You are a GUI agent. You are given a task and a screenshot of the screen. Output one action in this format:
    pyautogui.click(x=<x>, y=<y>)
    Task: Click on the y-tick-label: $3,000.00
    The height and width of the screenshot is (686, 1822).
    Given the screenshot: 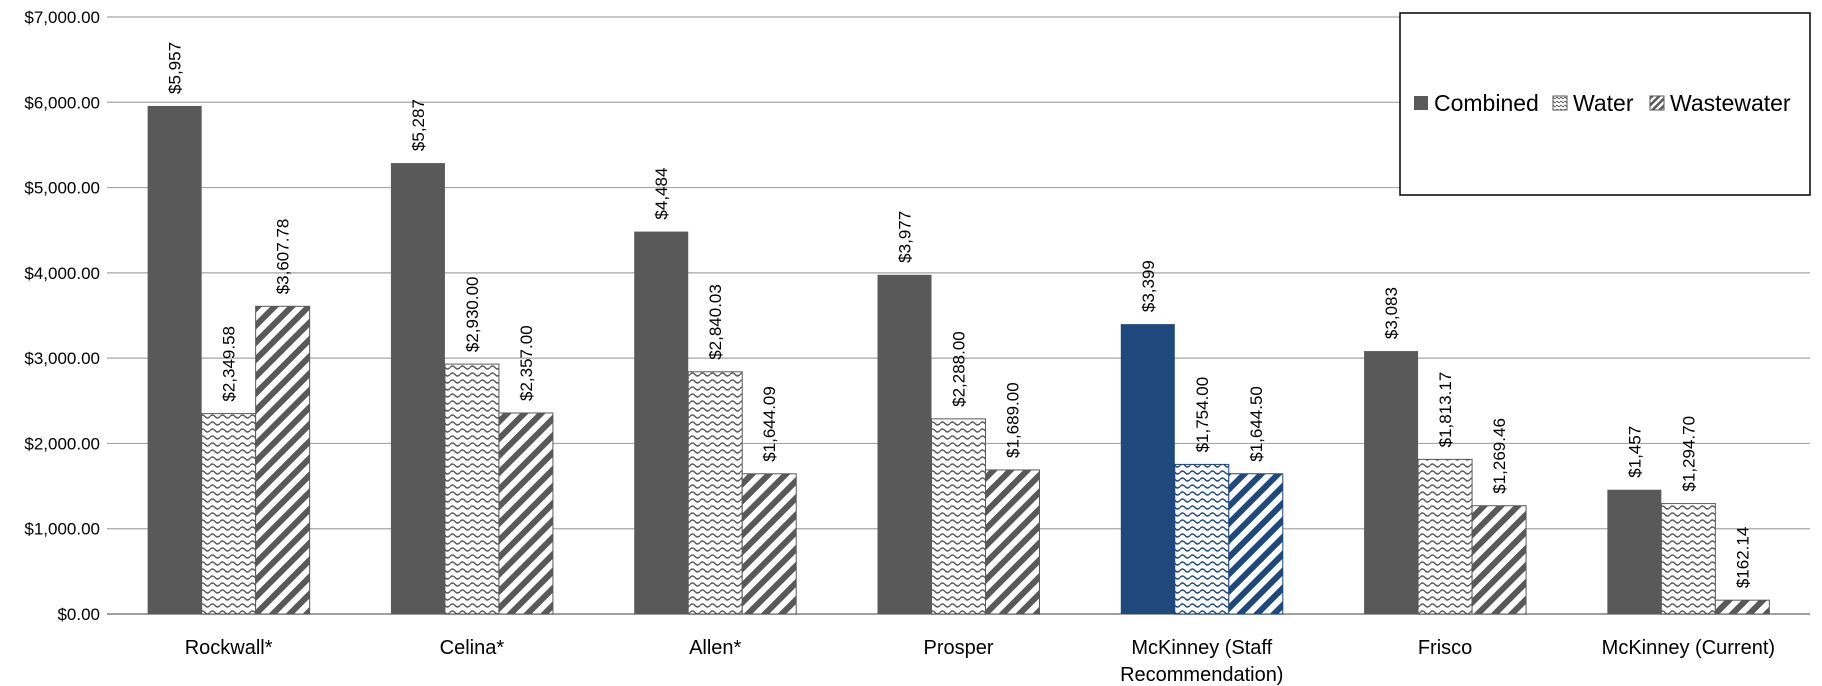 What is the action you would take?
    pyautogui.click(x=62, y=358)
    